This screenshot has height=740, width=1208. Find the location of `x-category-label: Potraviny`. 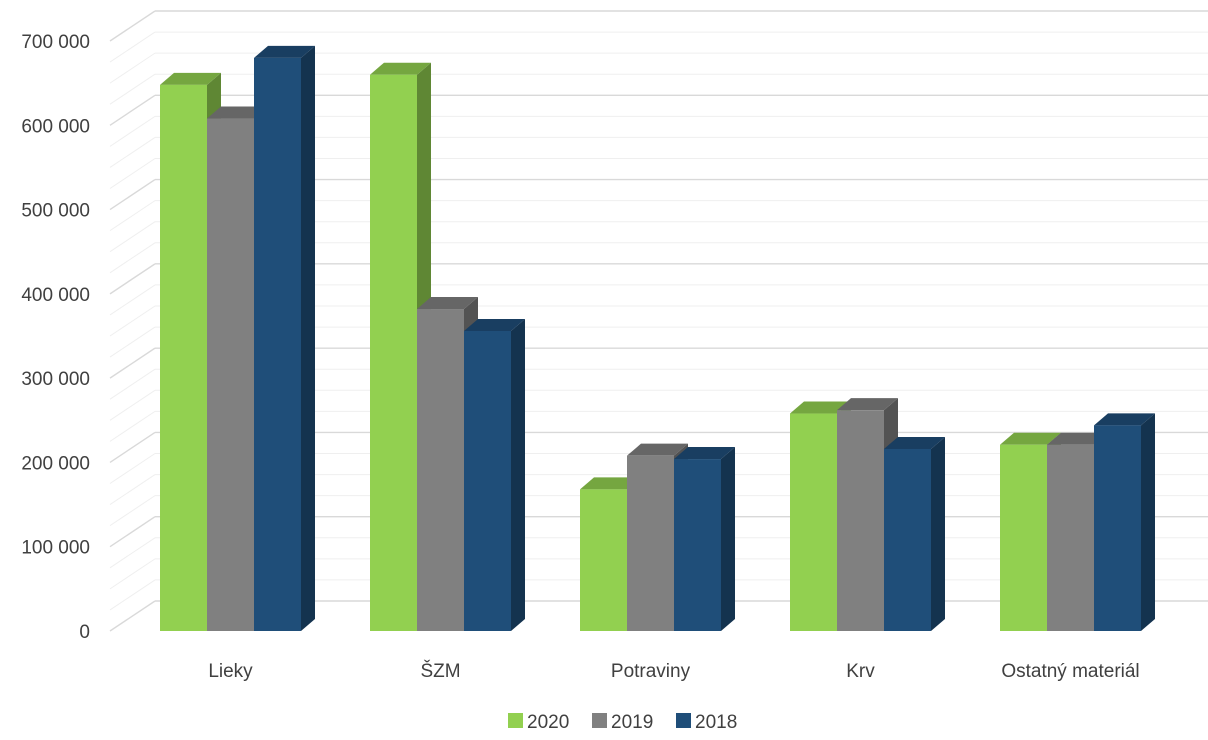

x-category-label: Potraviny is located at coordinates (651, 671).